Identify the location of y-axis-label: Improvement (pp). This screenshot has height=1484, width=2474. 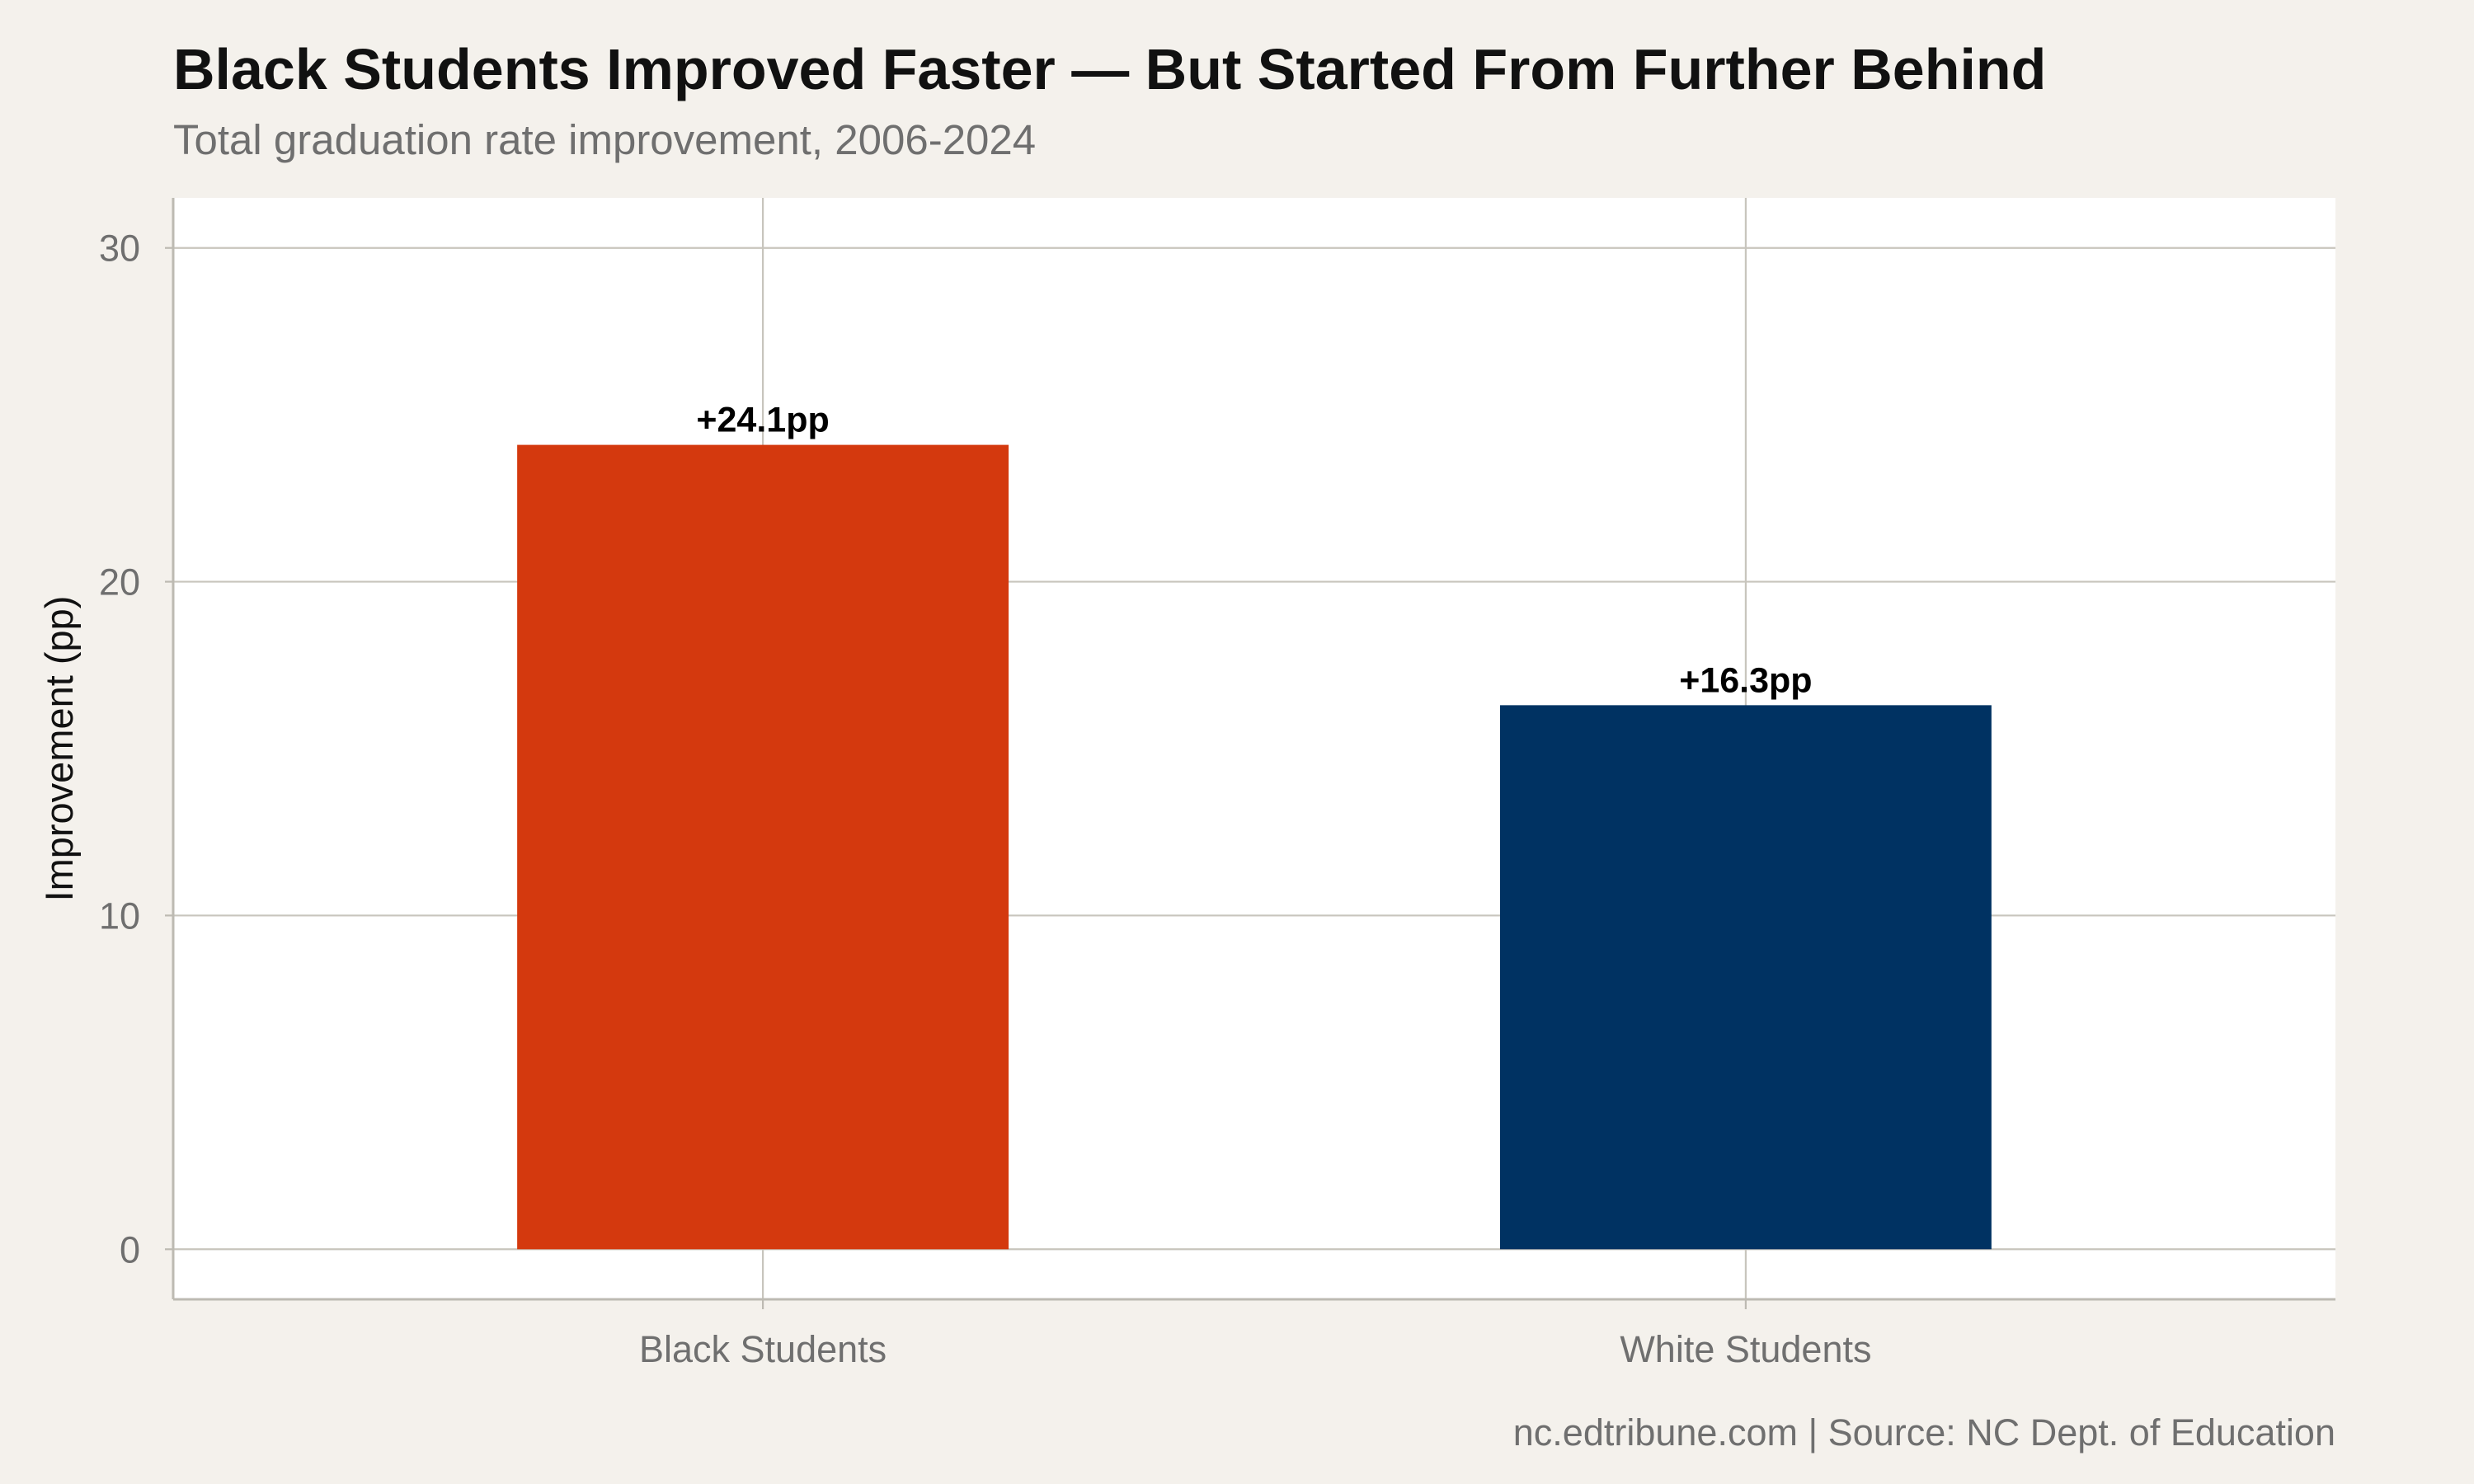
(59, 749).